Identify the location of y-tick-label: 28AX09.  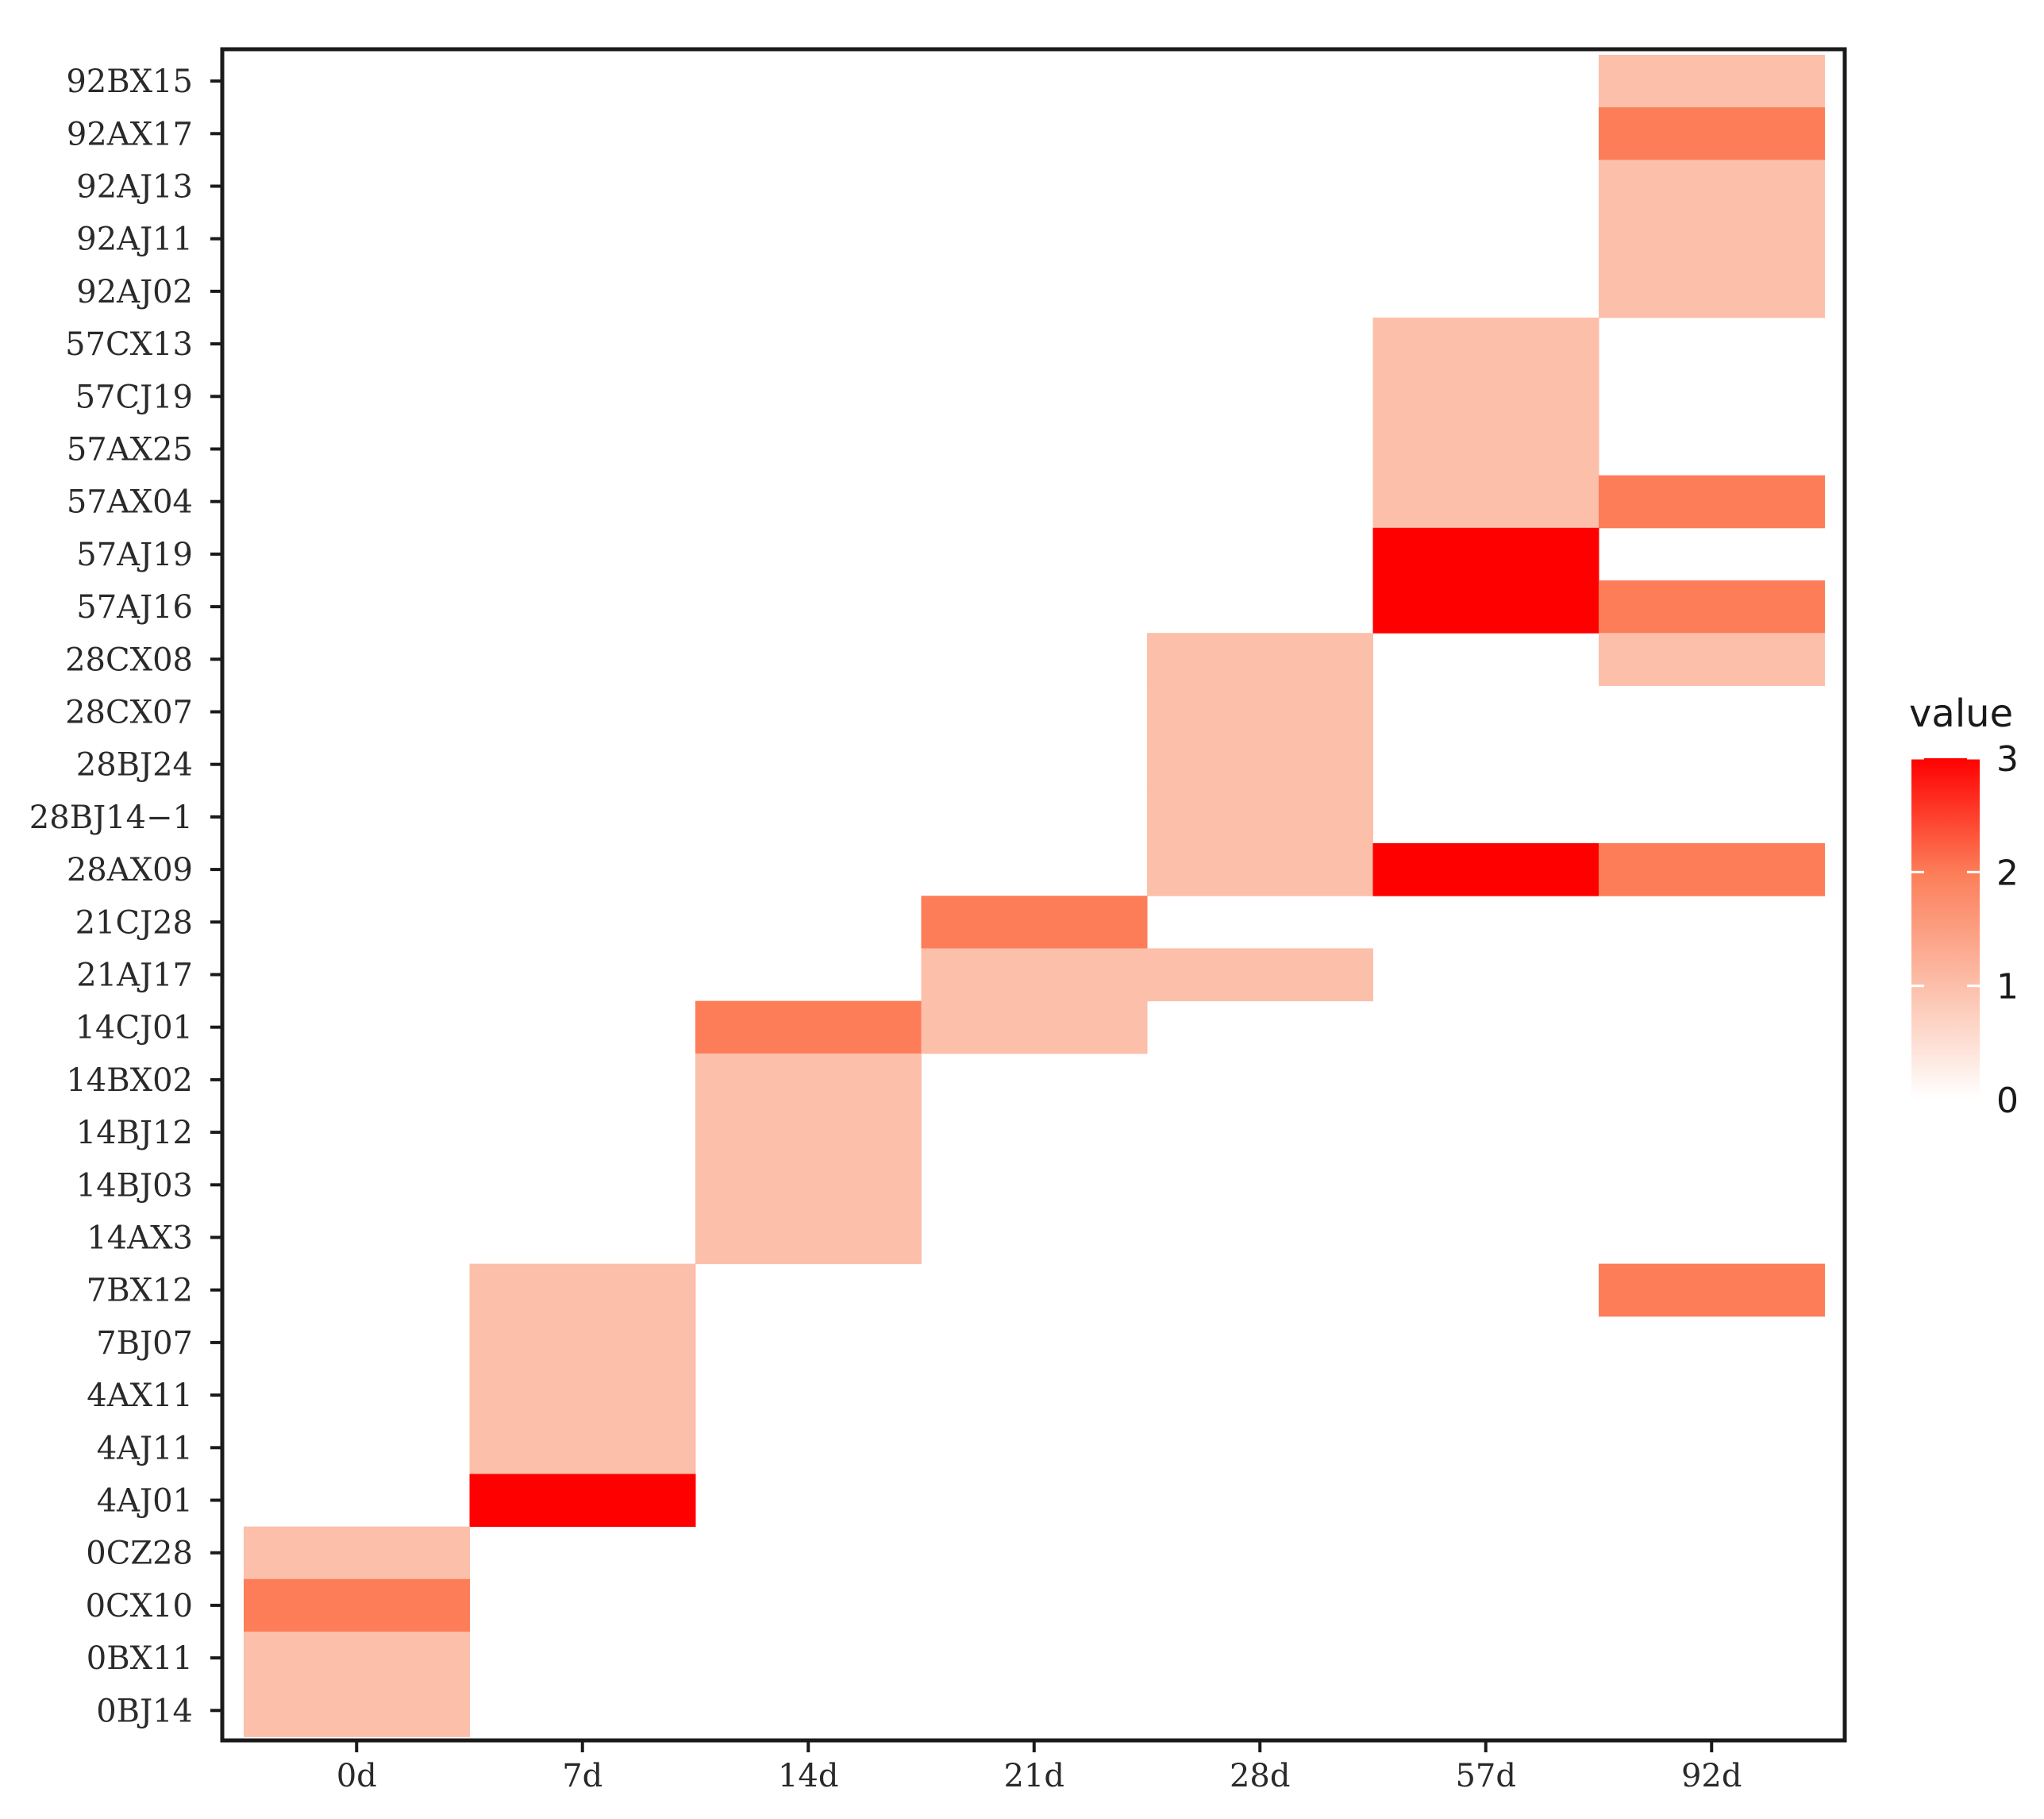
(130, 870).